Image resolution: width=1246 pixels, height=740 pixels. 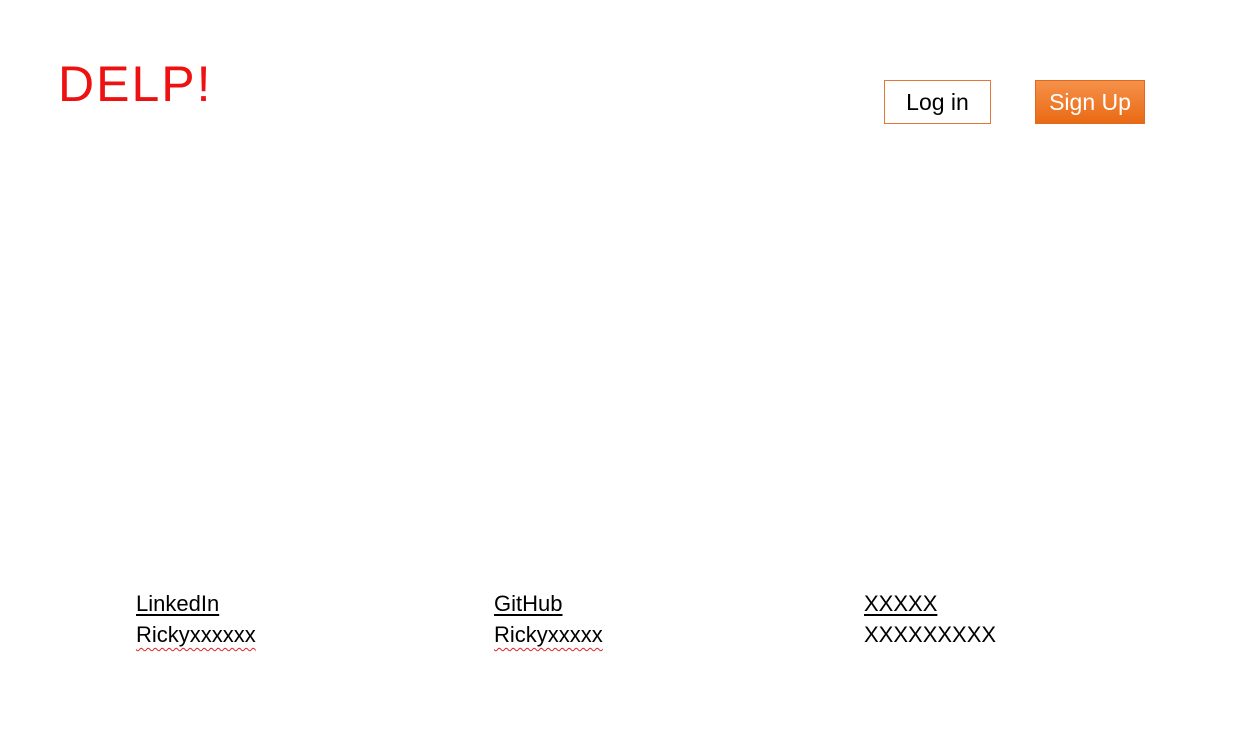 What do you see at coordinates (135, 84) in the screenshot?
I see `app-logo: DELP!` at bounding box center [135, 84].